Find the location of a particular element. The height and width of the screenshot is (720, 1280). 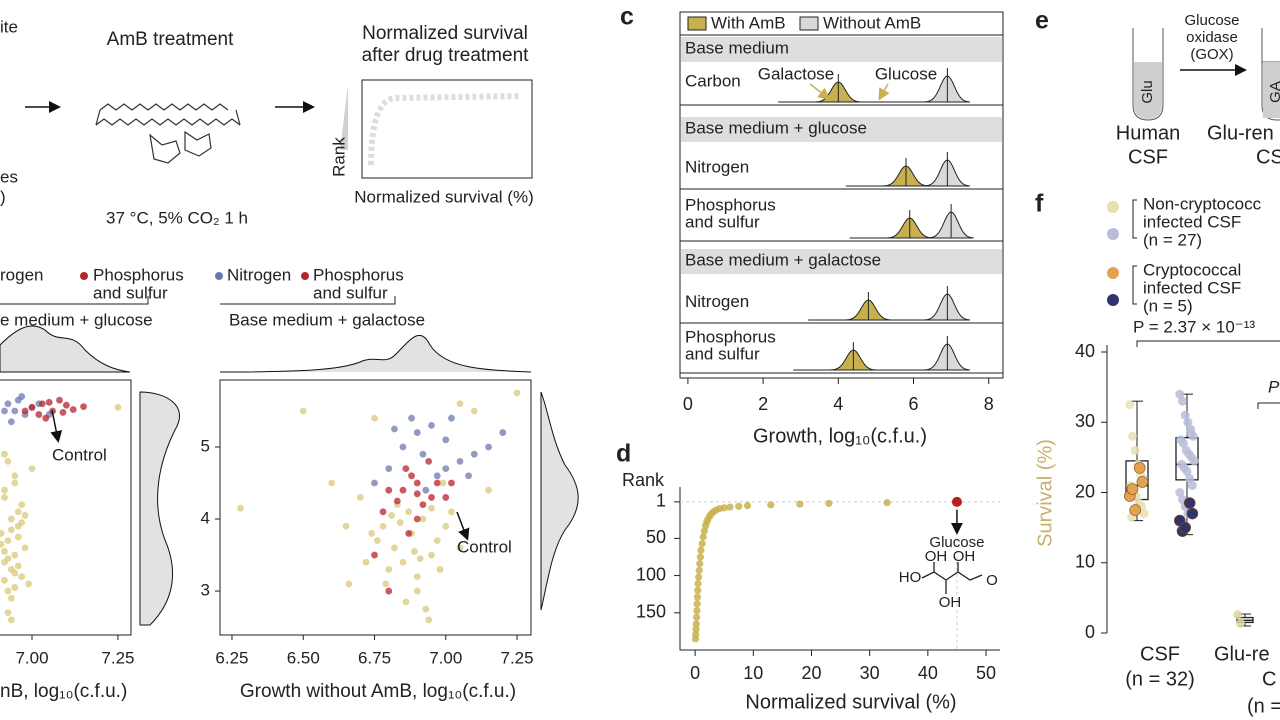

plot-frame is located at coordinates (66, 507).